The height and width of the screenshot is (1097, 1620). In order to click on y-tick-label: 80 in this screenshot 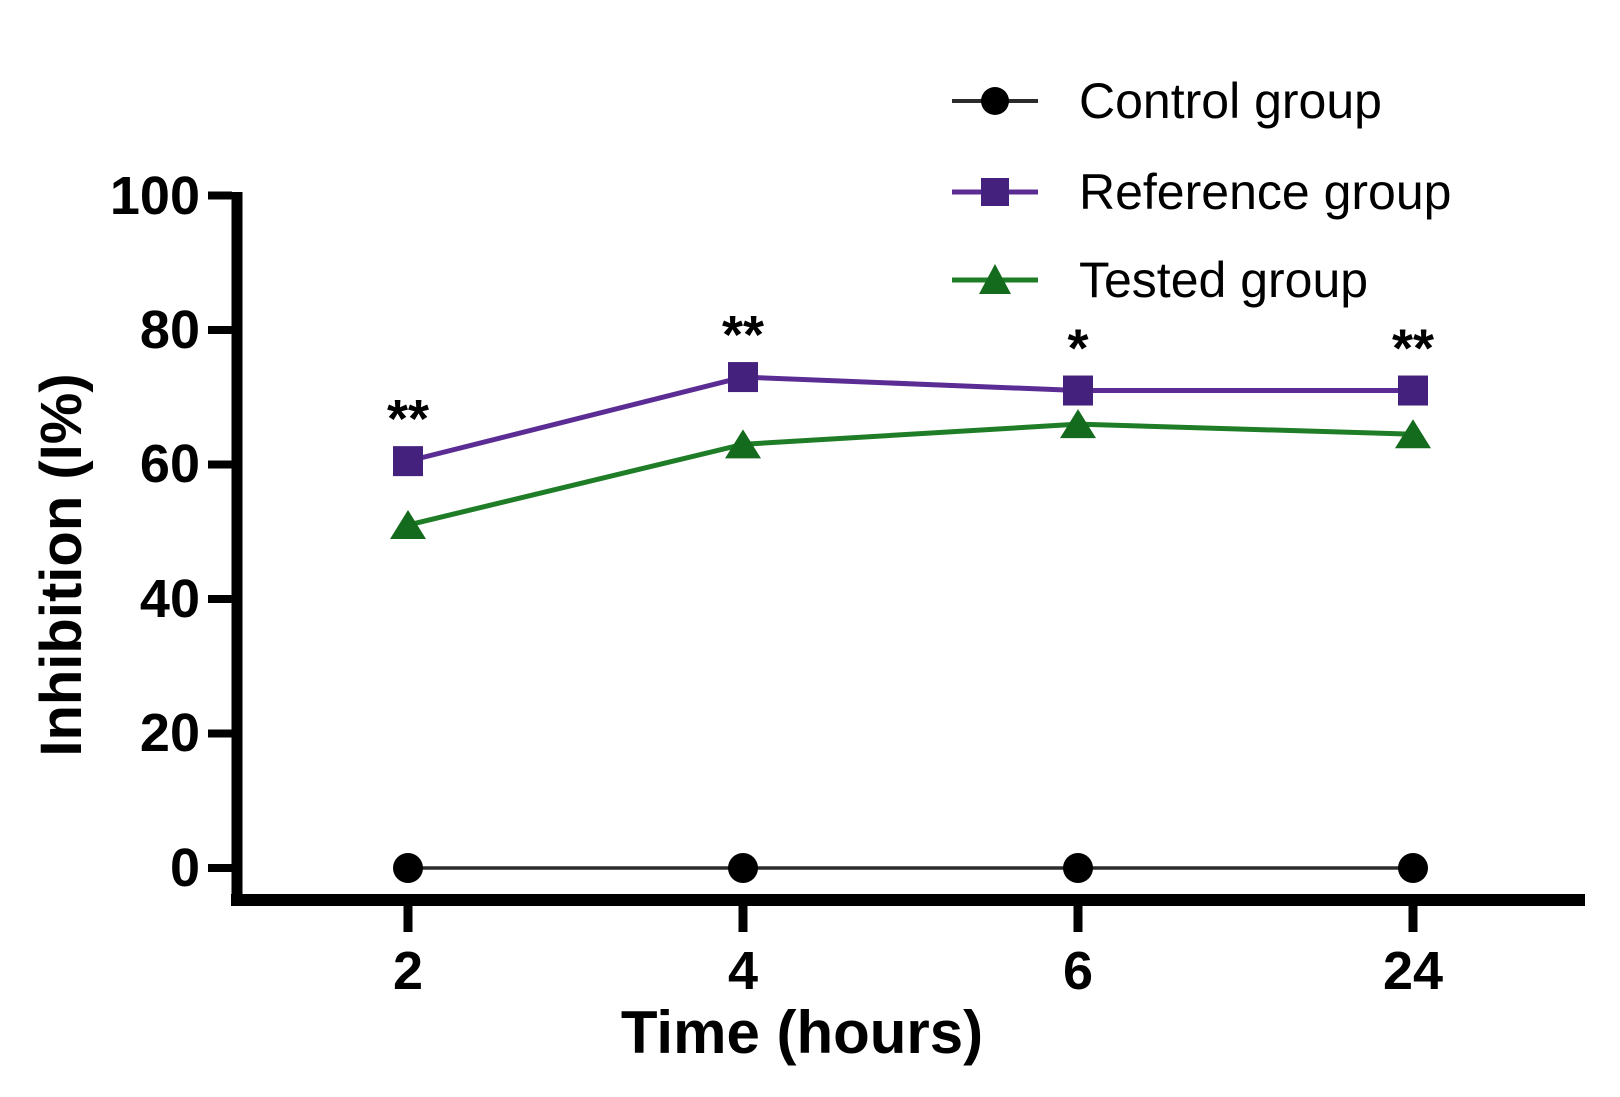, I will do `click(169, 330)`.